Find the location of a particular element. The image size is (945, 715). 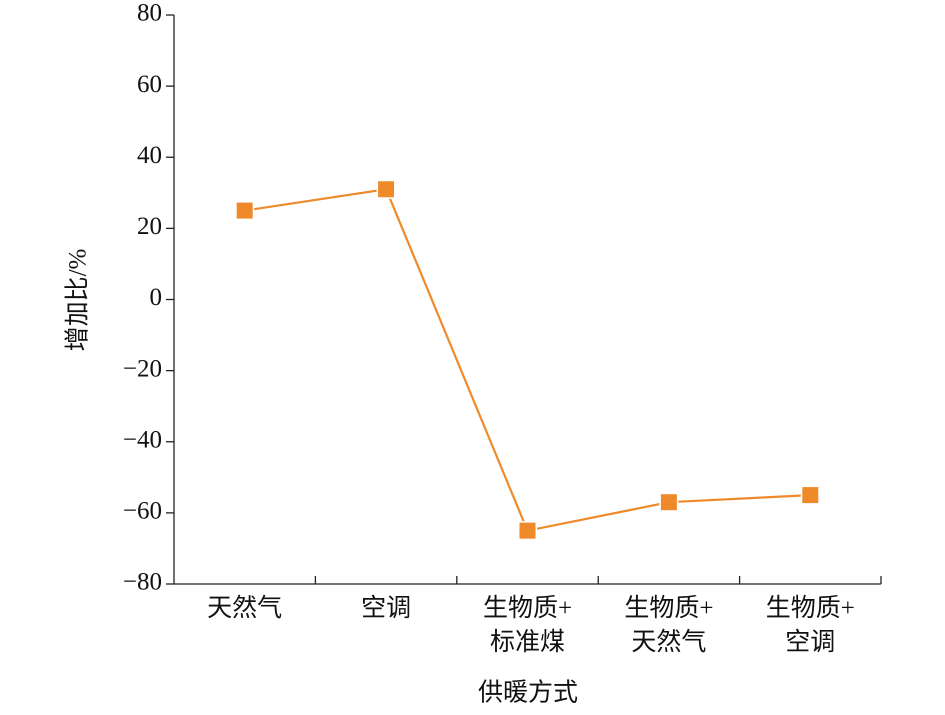

y-tick-label: −60 is located at coordinates (142, 511).